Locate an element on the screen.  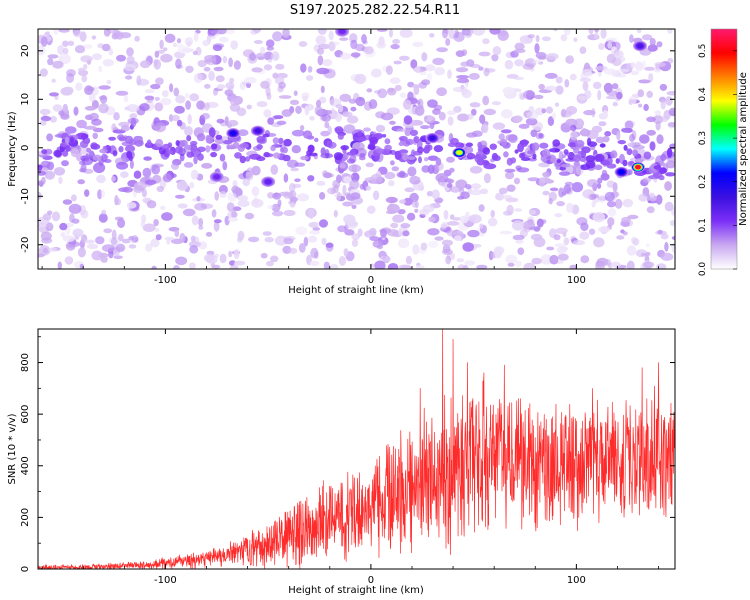
x-tick-label: 100 is located at coordinates (576, 280).